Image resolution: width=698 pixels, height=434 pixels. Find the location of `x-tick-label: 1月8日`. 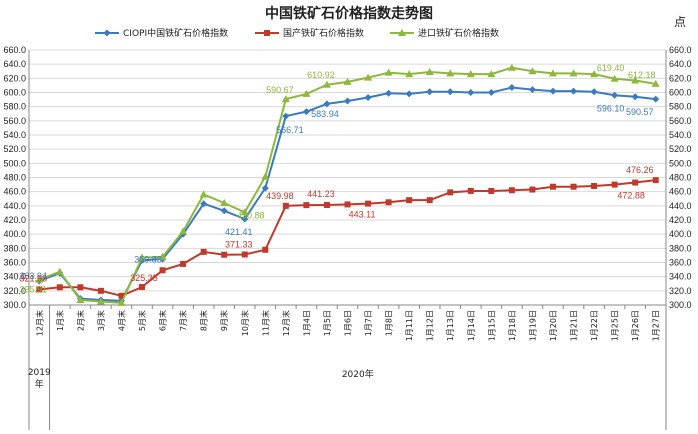

x-tick-label: 1月8日 is located at coordinates (389, 323).